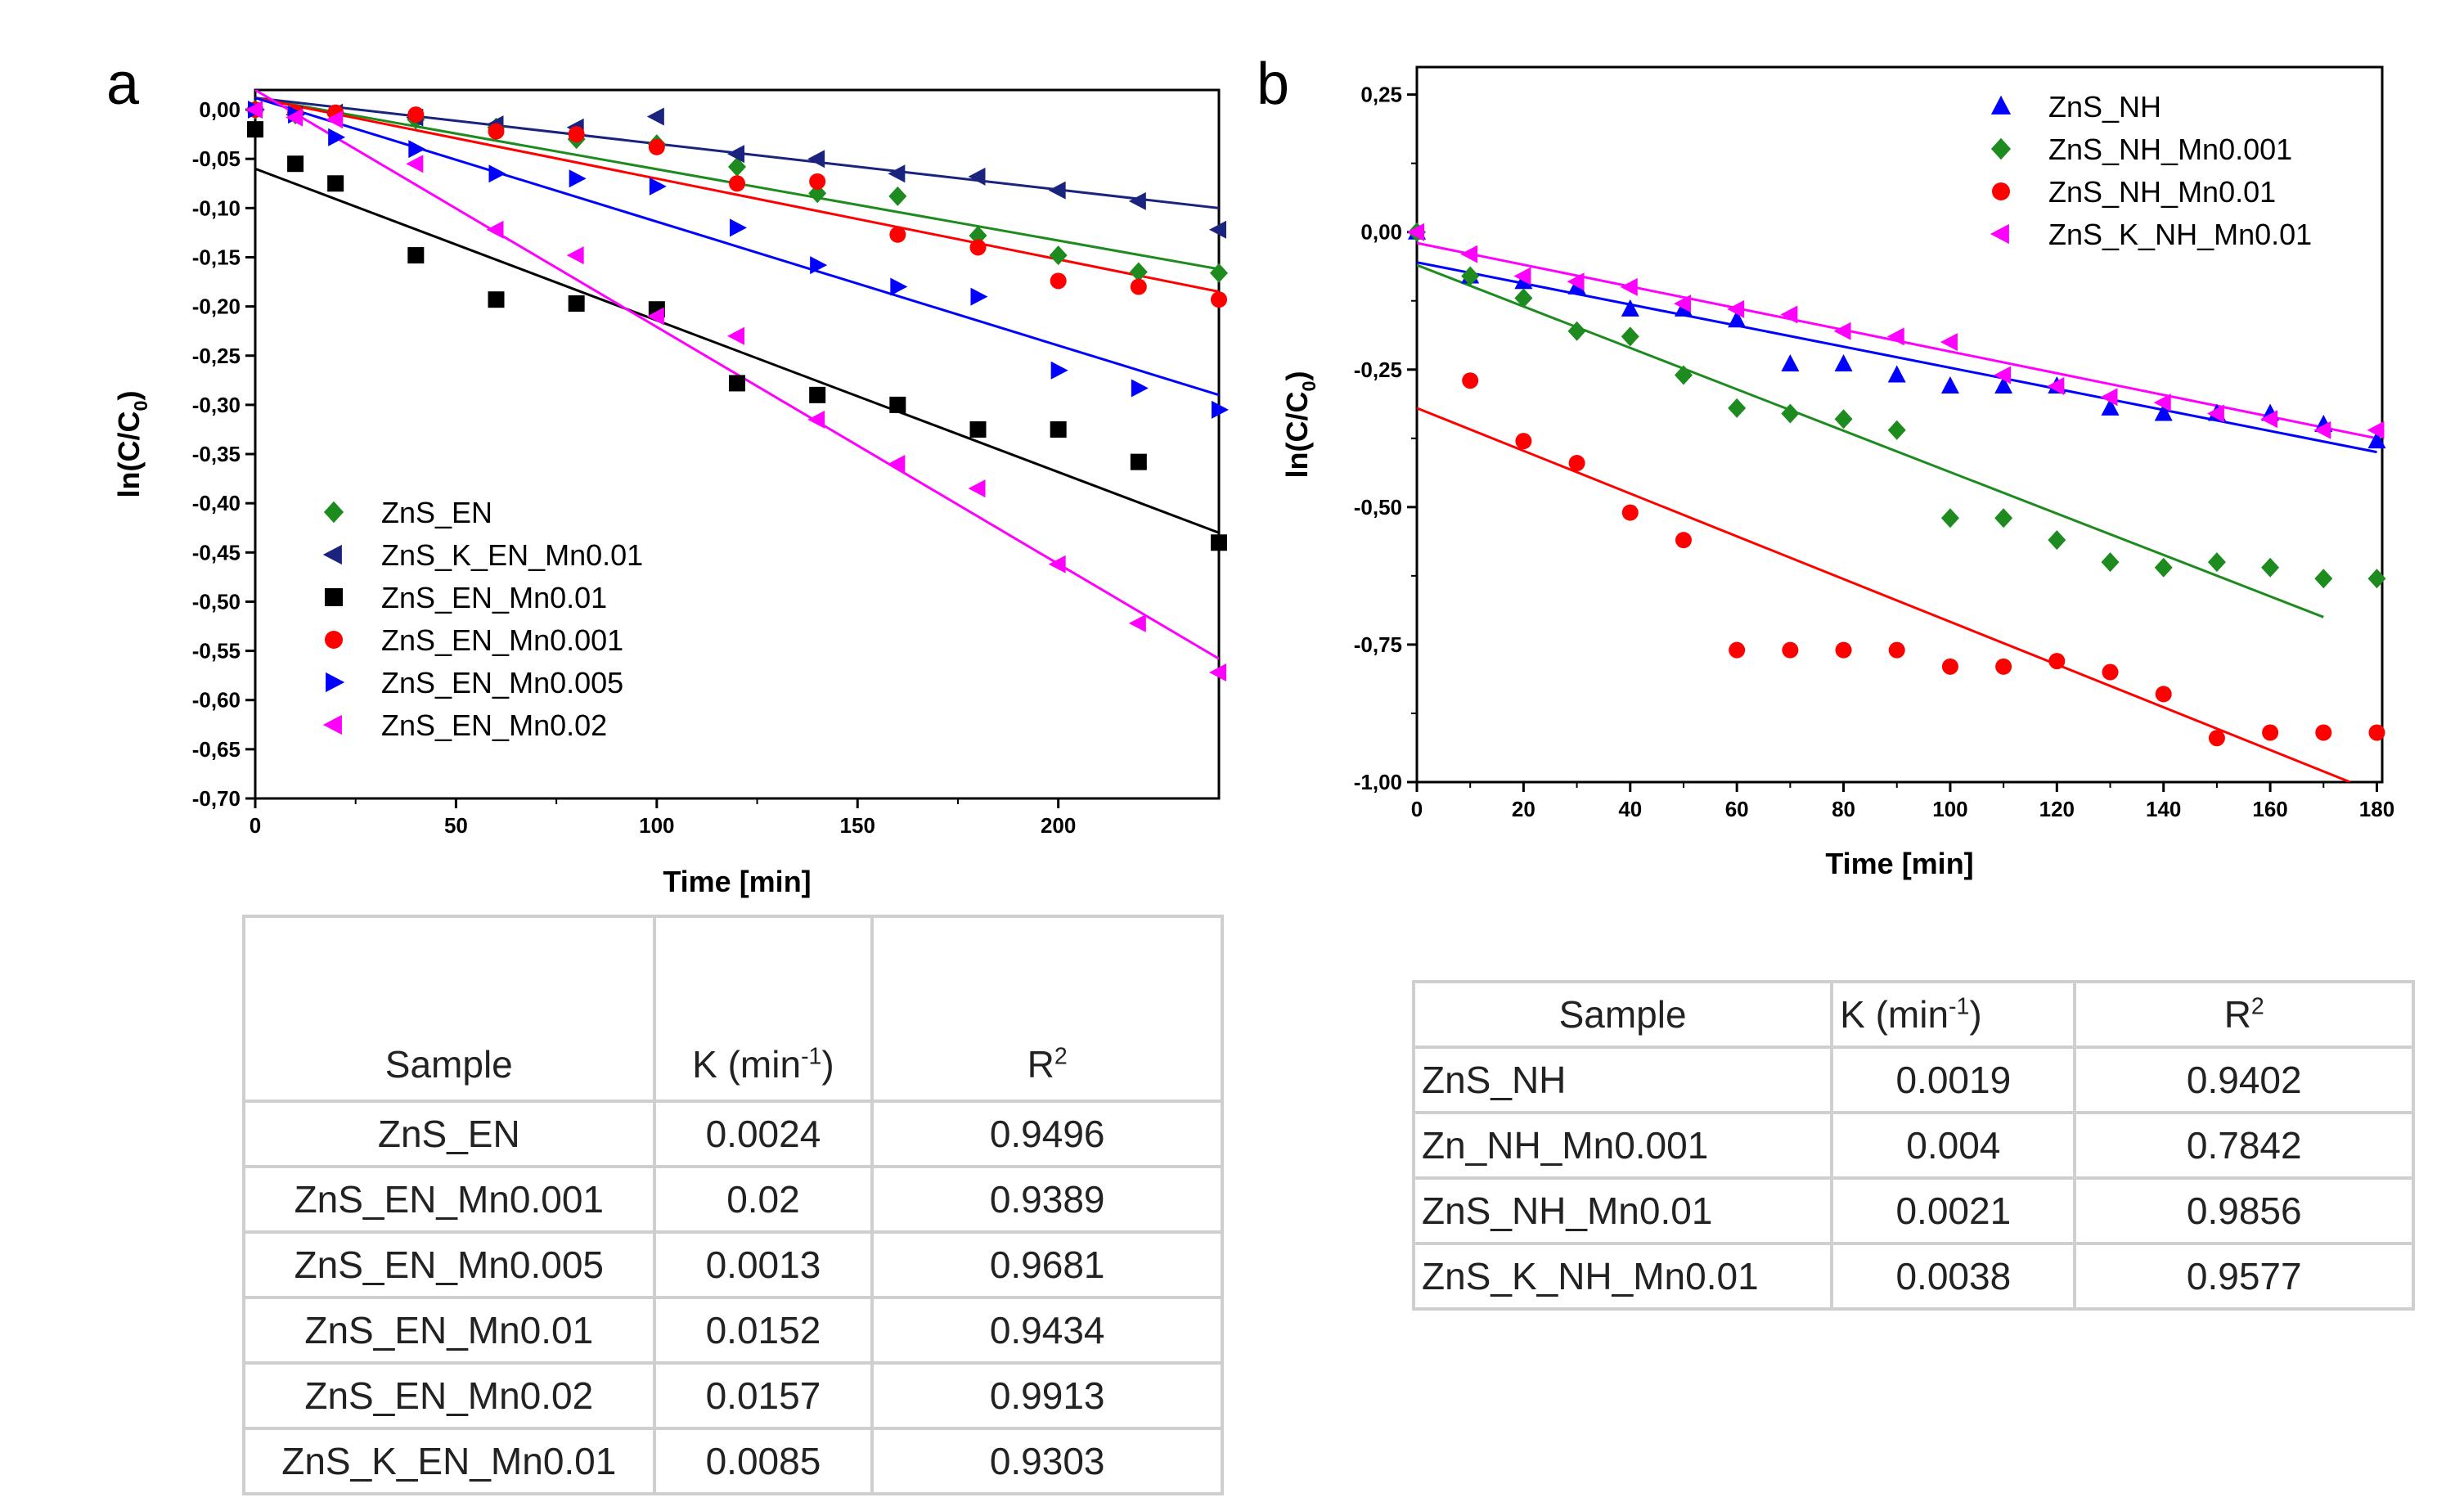 The width and height of the screenshot is (2464, 1502). Describe the element at coordinates (1047, 1395) in the screenshot. I see `cell-r2: 0.9913` at that location.